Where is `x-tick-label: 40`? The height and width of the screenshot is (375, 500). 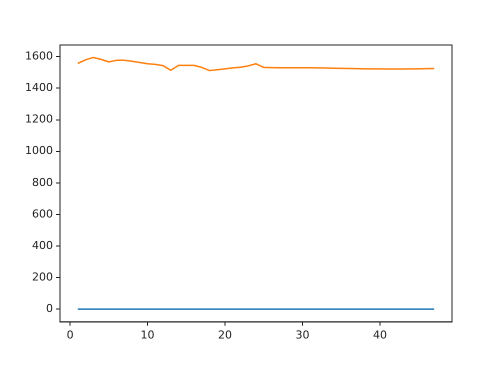 x-tick-label: 40 is located at coordinates (379, 335).